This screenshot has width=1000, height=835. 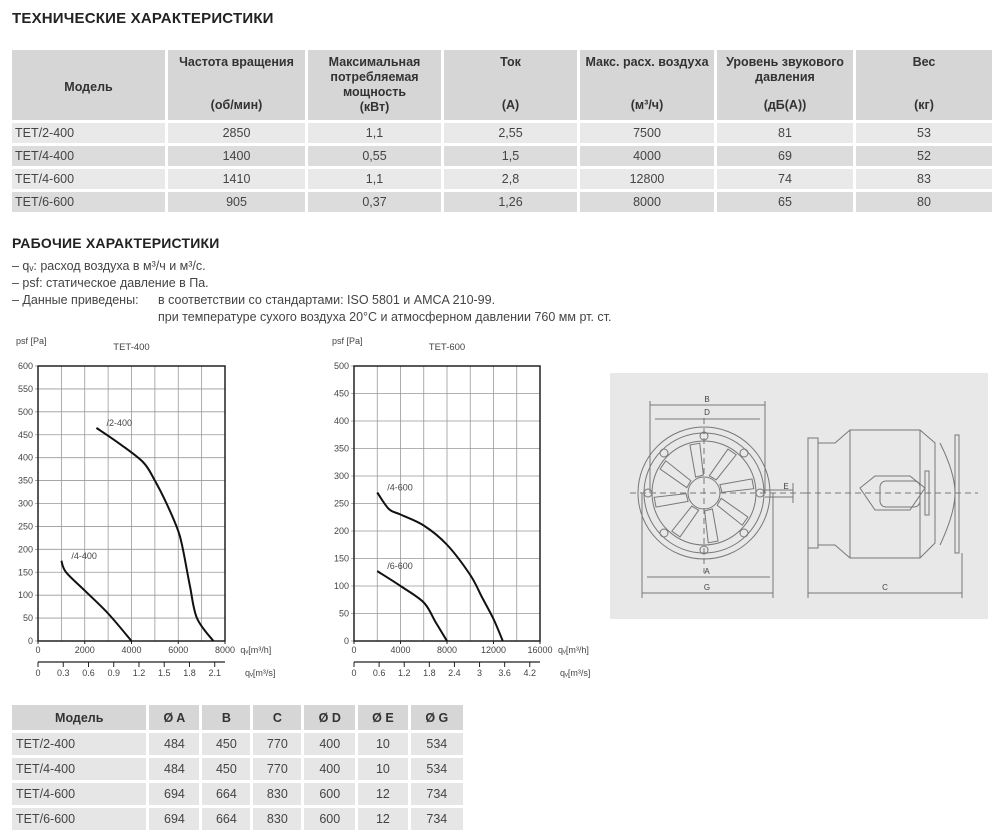 What do you see at coordinates (236, 62) in the screenshot?
I see `header-label: Частота вращения` at bounding box center [236, 62].